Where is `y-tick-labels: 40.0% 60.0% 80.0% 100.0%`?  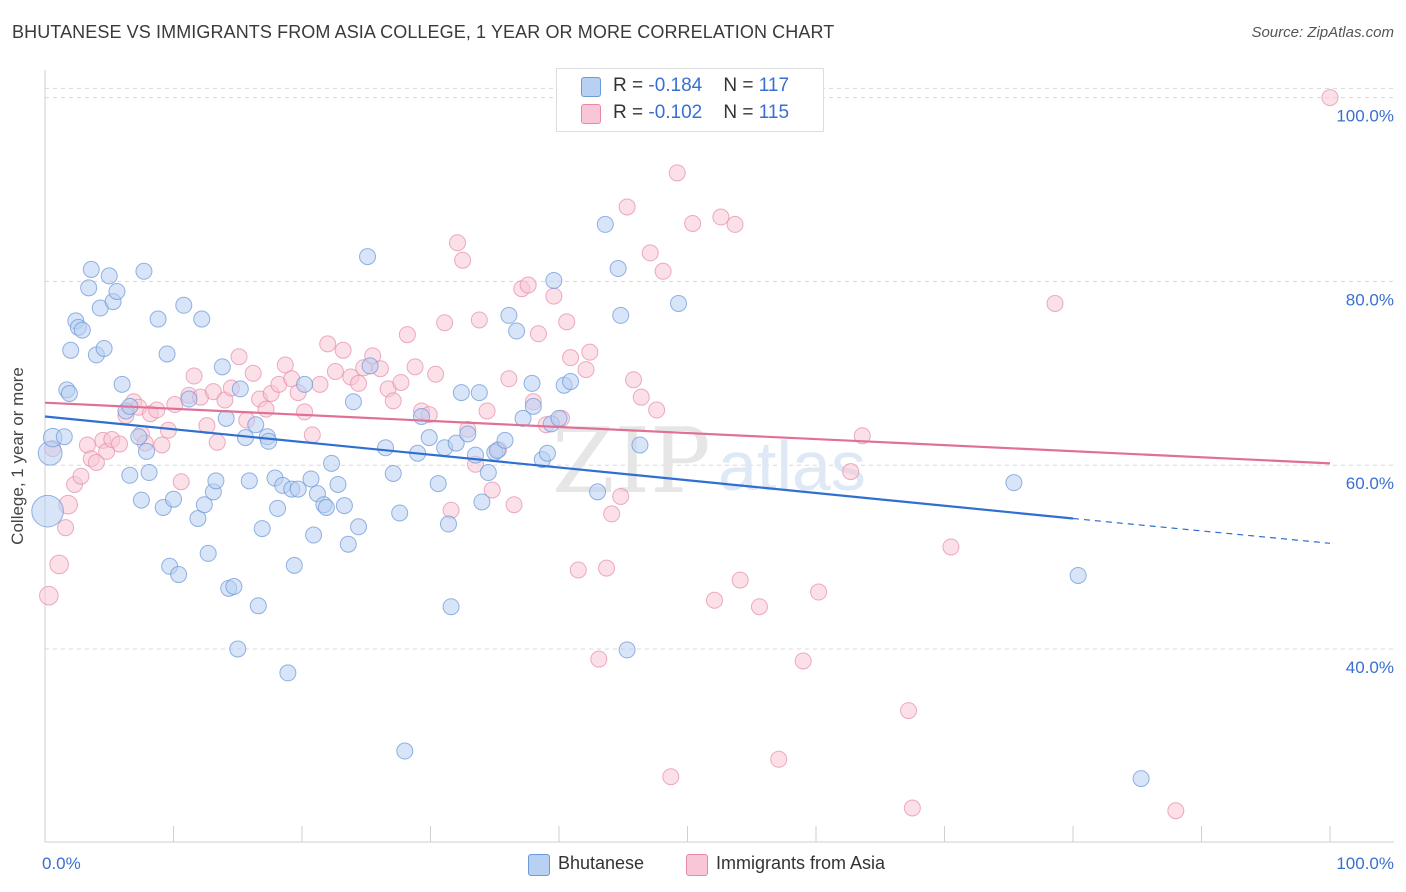 y-tick-labels: 40.0% 60.0% 80.0% 100.0% is located at coordinates (1365, 392).